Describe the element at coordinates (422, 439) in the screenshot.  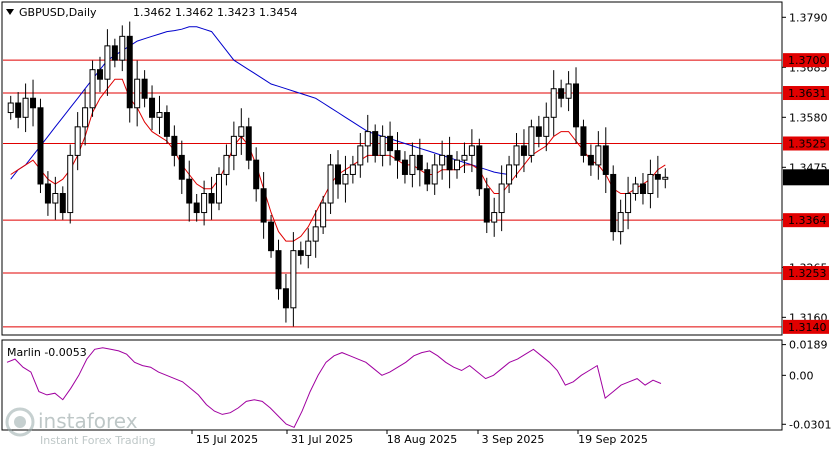
I see `time-tick-label: 18 Aug 2025` at that location.